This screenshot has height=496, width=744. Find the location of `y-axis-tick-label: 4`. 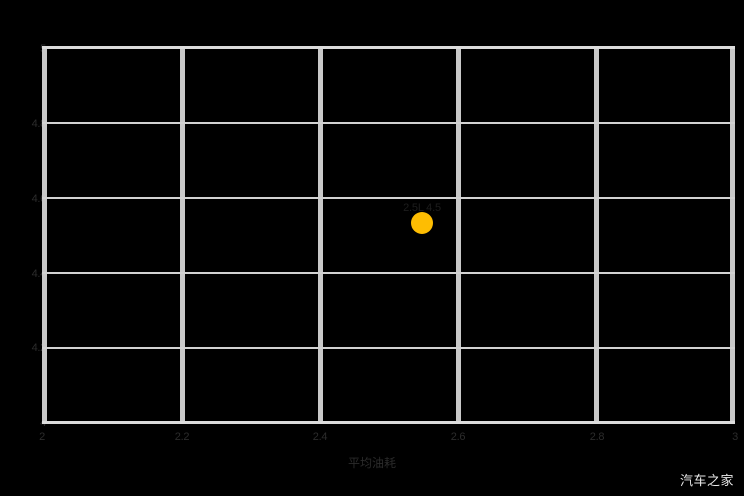

y-axis-tick-label: 4 is located at coordinates (26, 423).